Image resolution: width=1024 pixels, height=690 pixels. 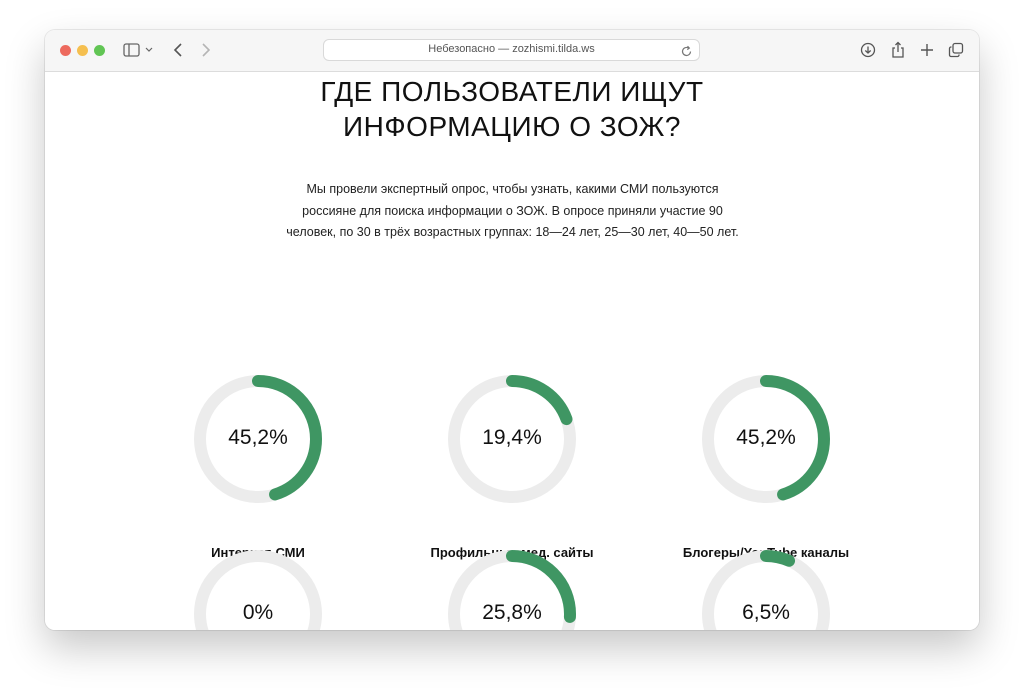 I want to click on donut-value-label: 25,8%, so click(x=512, y=612).